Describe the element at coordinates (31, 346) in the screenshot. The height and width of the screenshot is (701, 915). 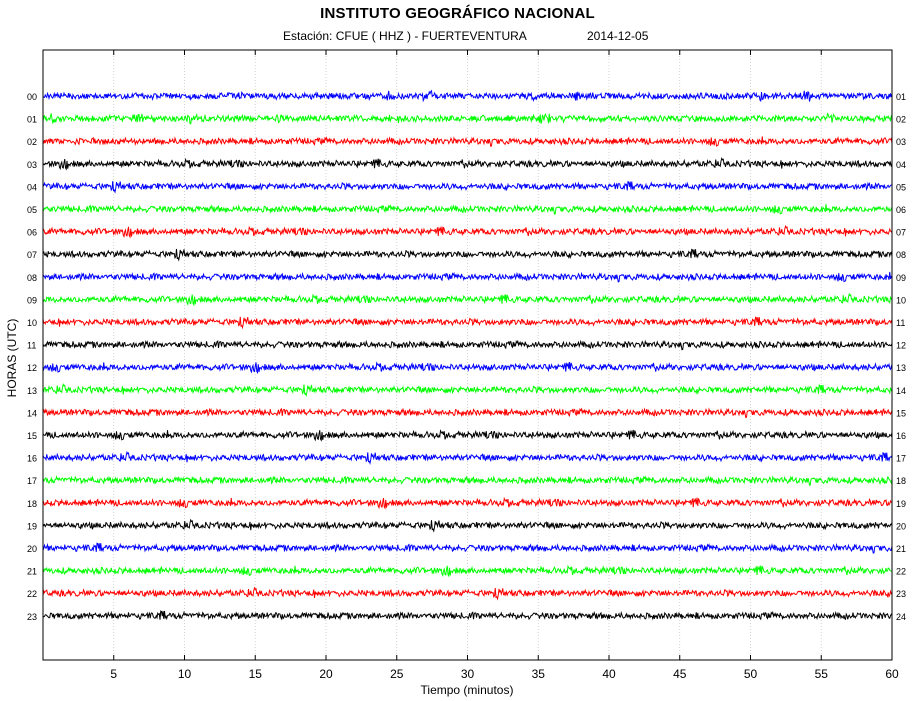
I see `hour-label-left: 11` at that location.